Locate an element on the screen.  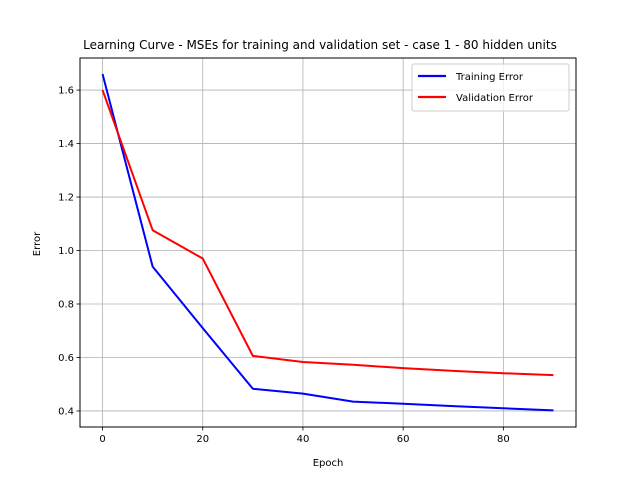
x-tick-label: 80 is located at coordinates (503, 439).